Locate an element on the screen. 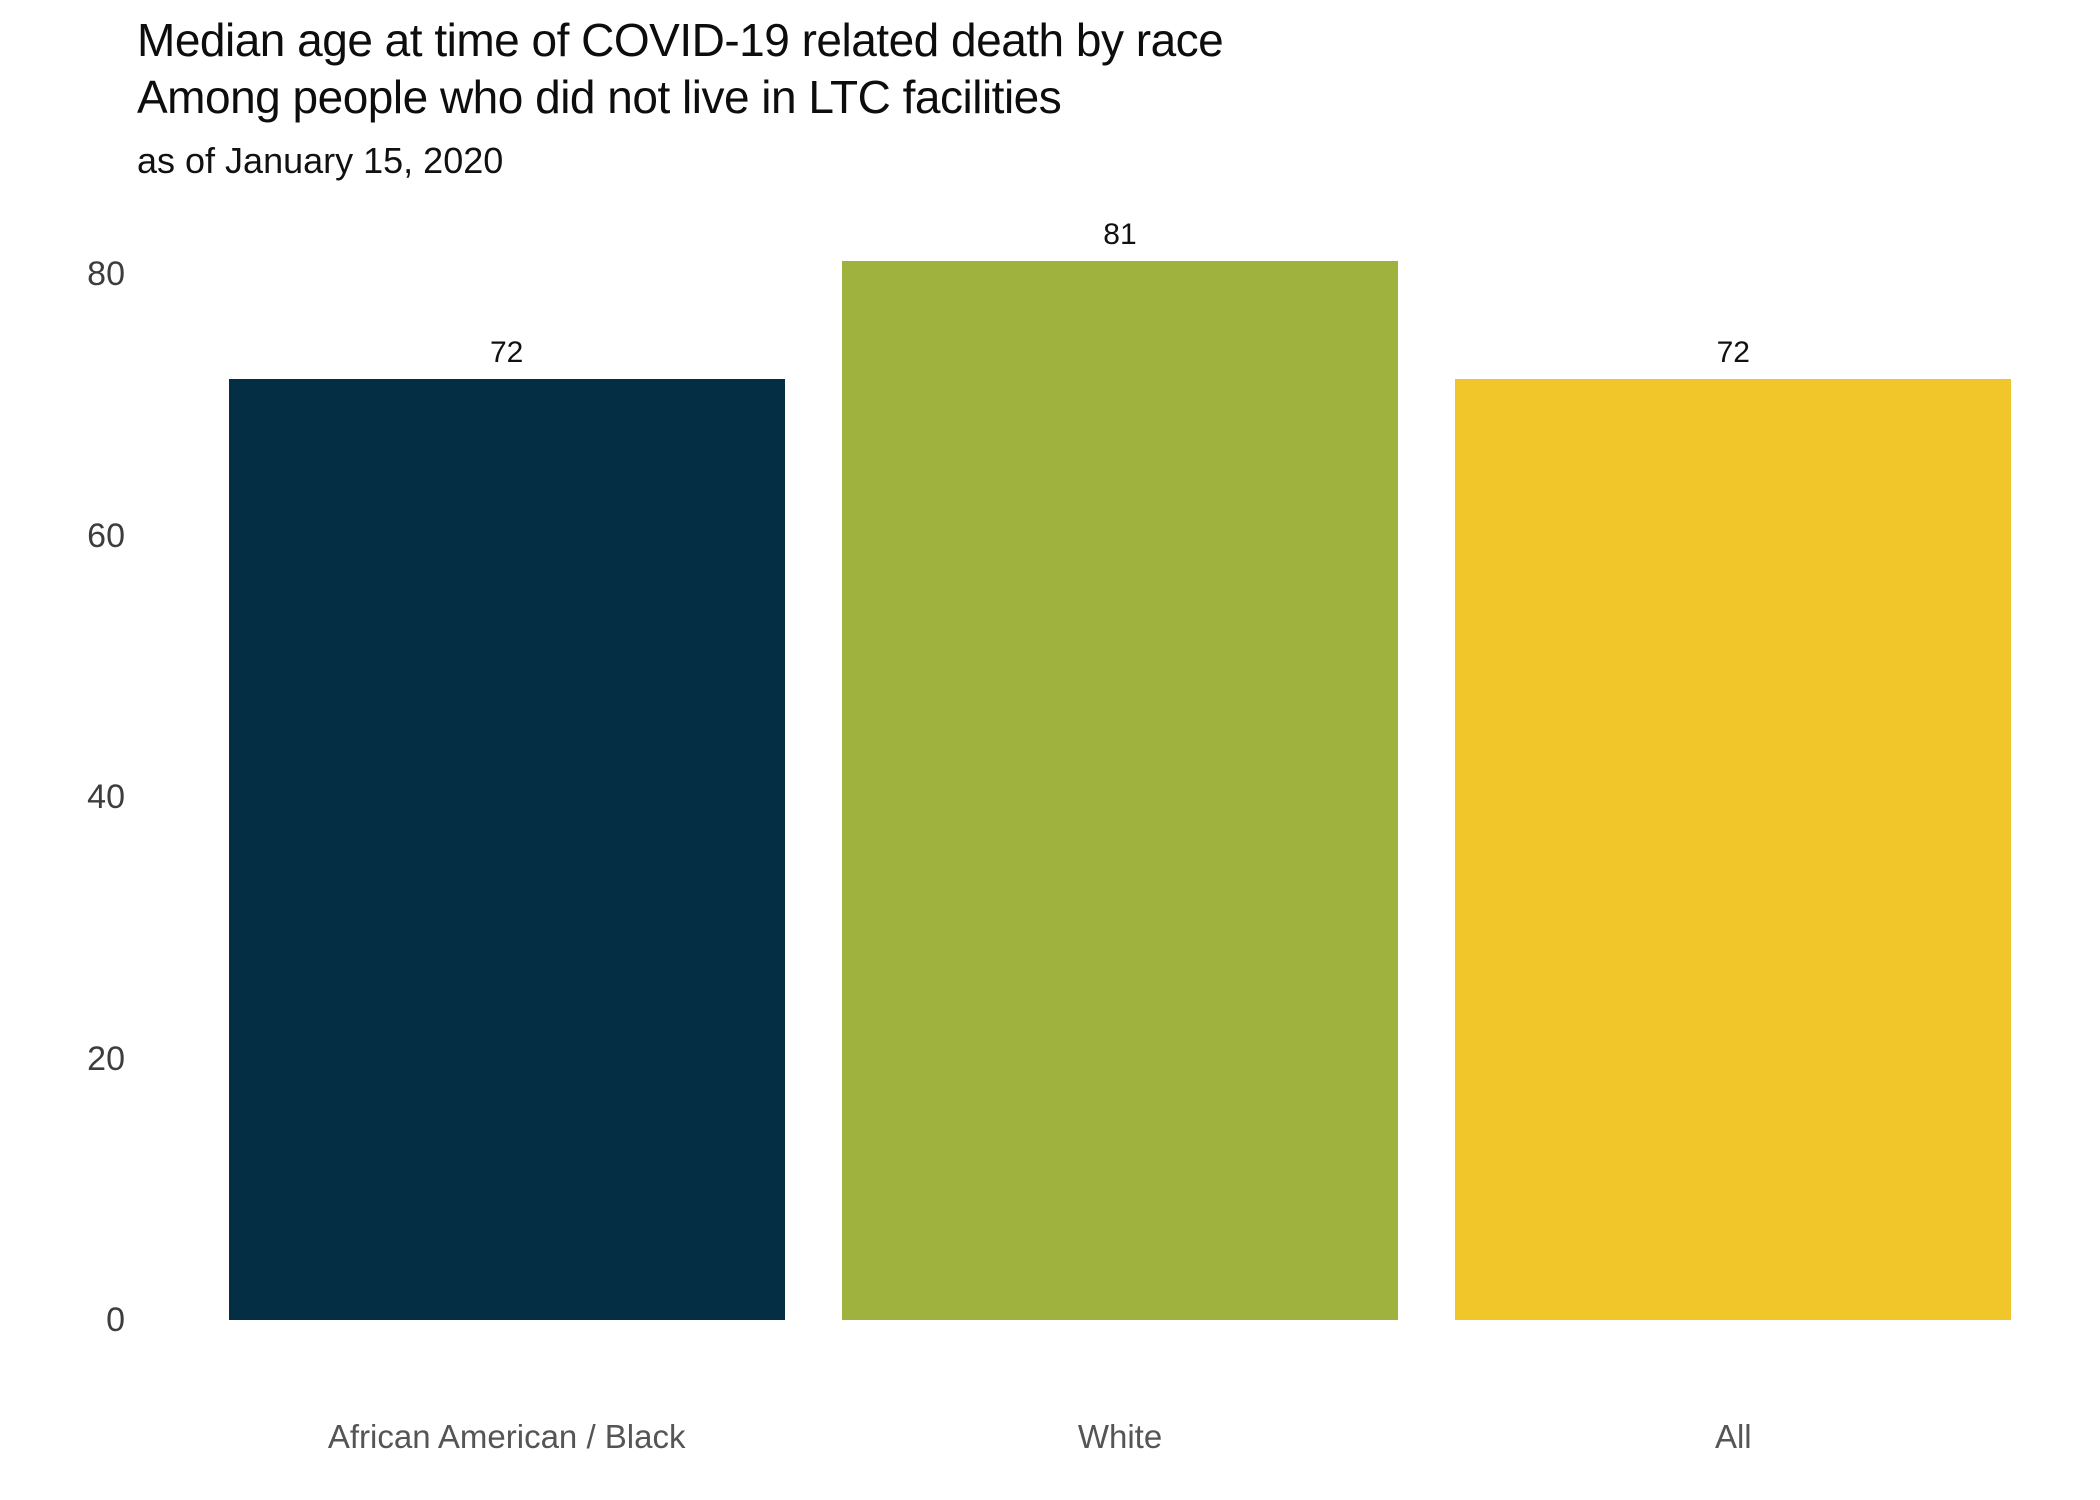  y-tick-60: 60 is located at coordinates (106, 535).